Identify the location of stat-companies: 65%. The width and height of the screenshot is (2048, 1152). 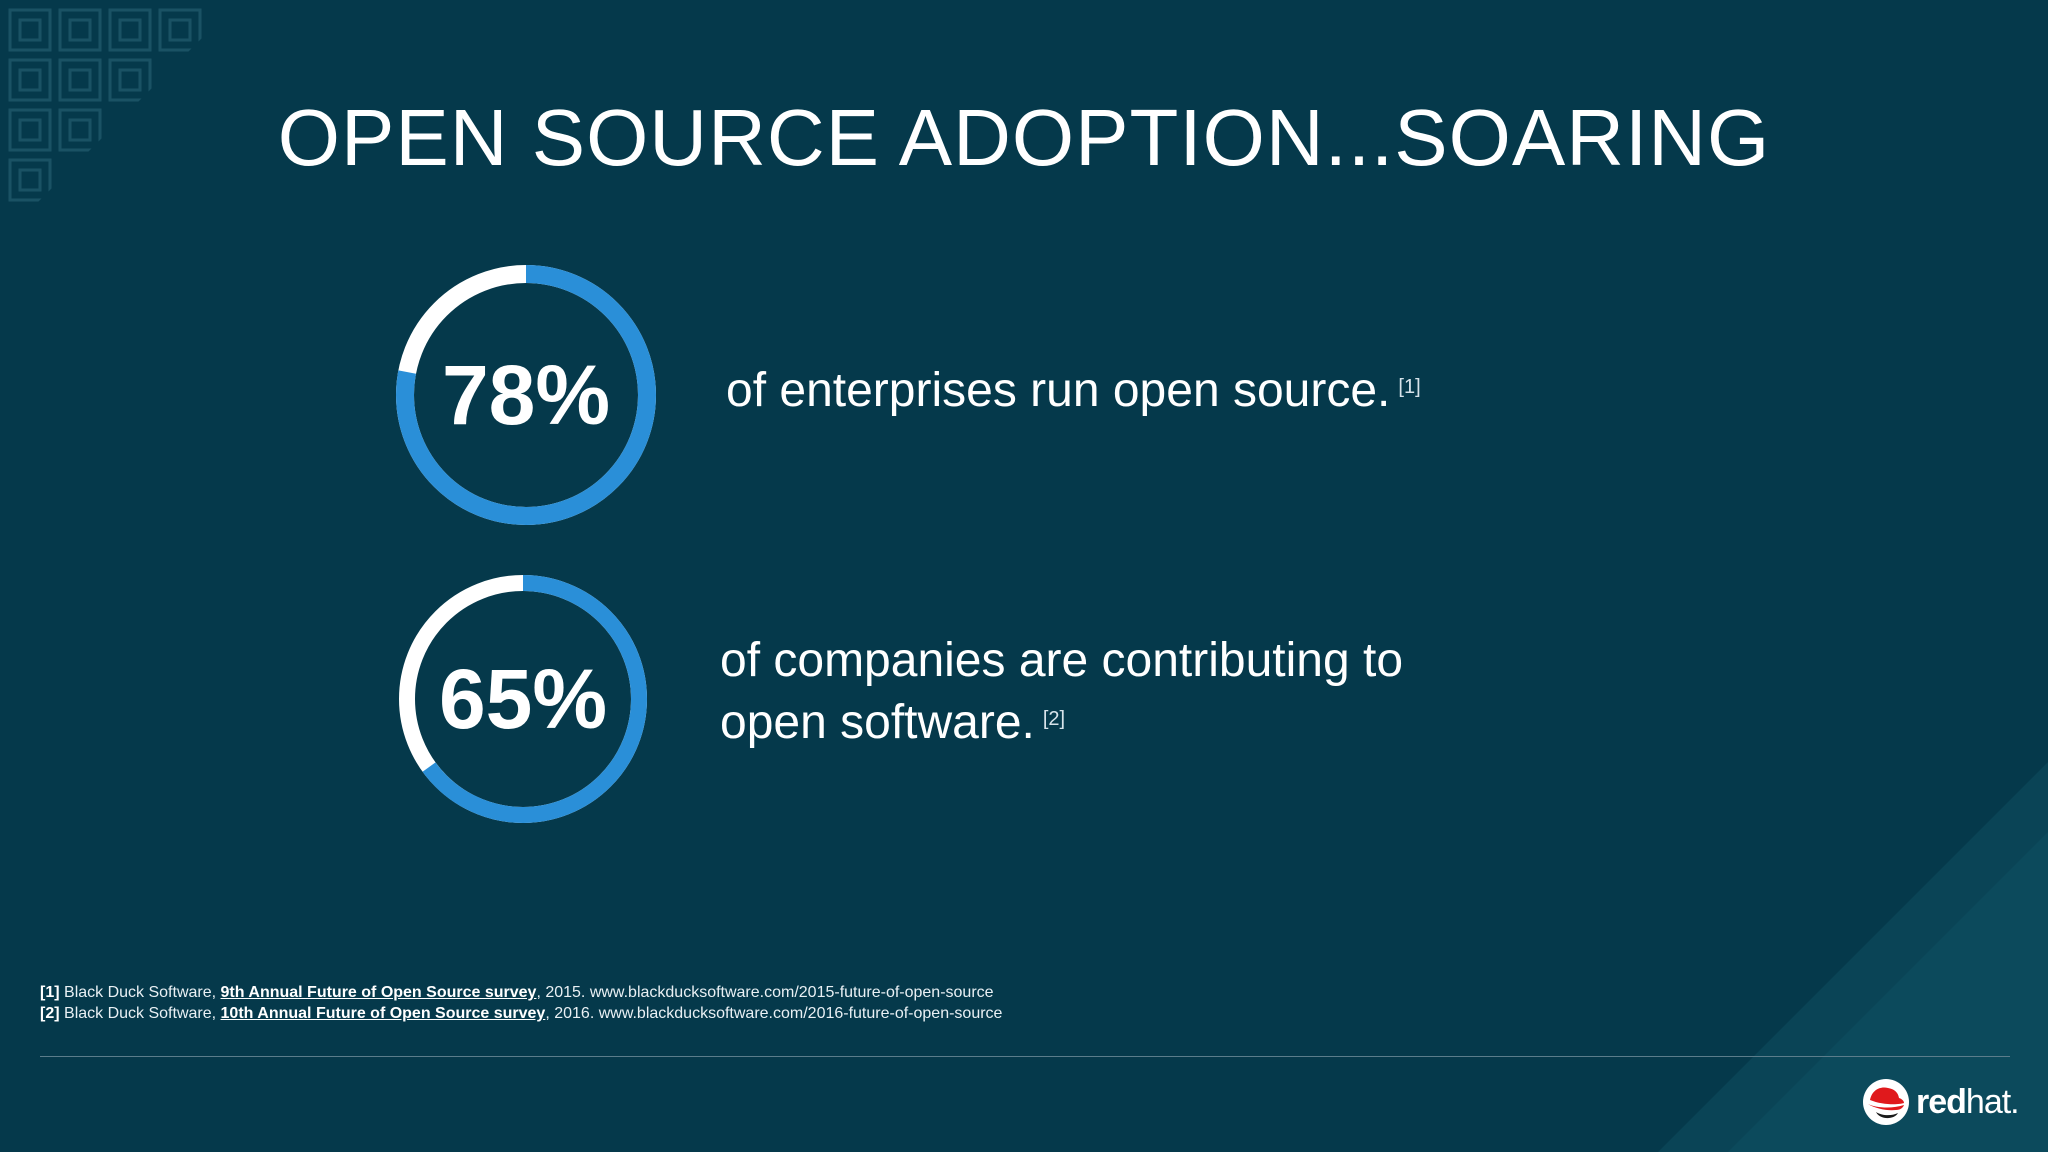
(523, 699).